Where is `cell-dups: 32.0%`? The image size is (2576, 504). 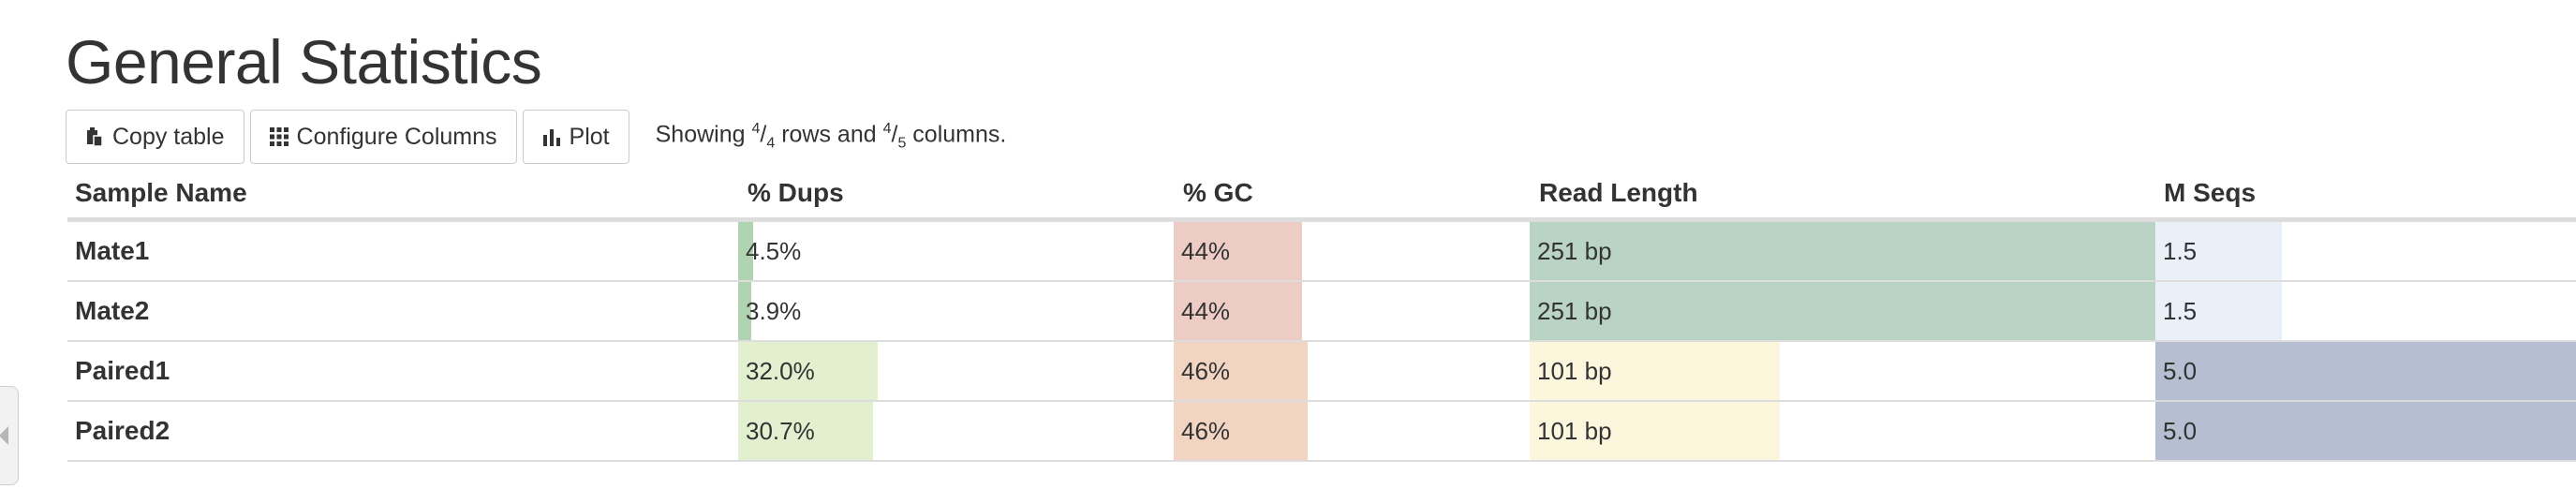 cell-dups: 32.0% is located at coordinates (956, 371).